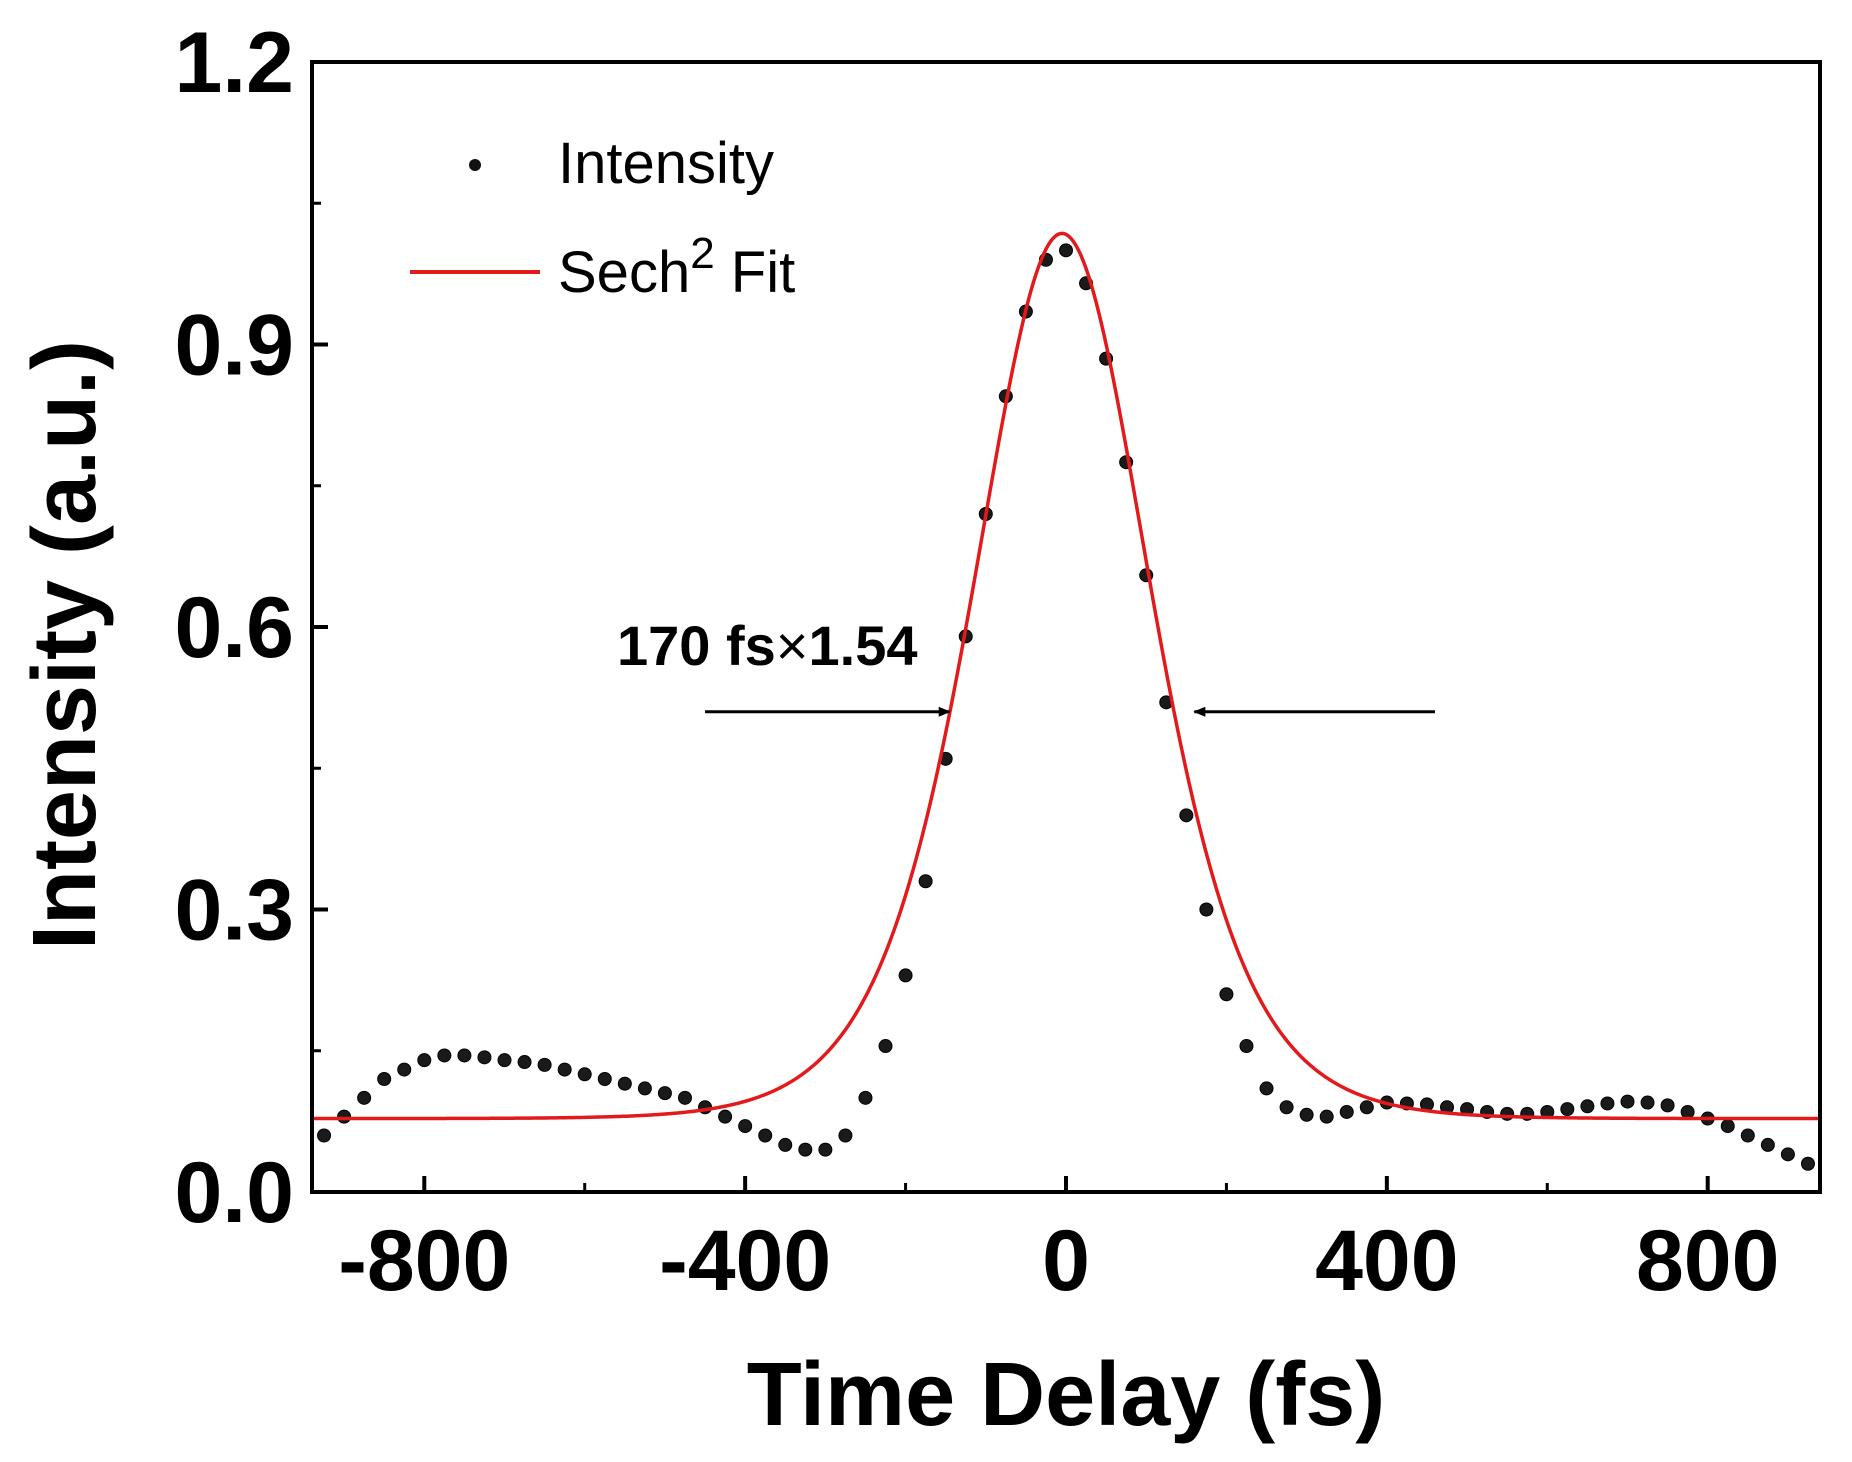 This screenshot has height=1462, width=1852. What do you see at coordinates (1026, 665) in the screenshot?
I see `fwhm-annotation: 170 fs×1.54` at bounding box center [1026, 665].